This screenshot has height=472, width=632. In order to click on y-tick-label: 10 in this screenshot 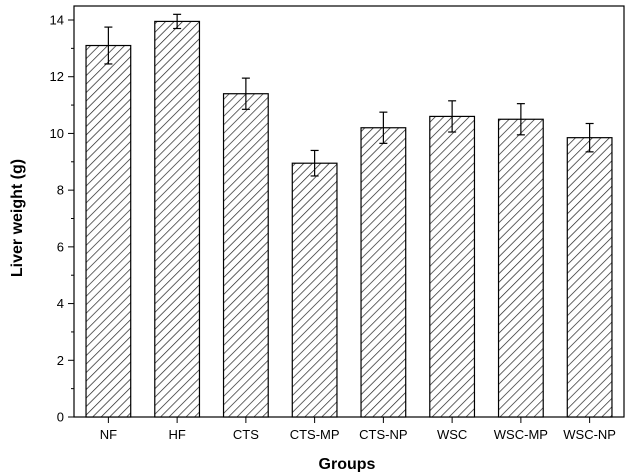, I will do `click(57, 133)`.